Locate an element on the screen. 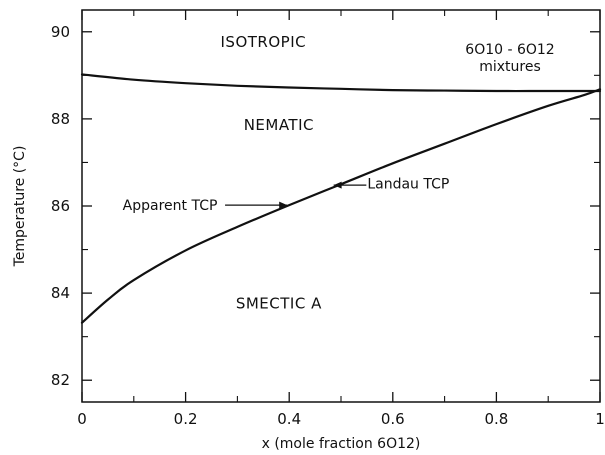  y-tick-label: 90 is located at coordinates (60, 32).